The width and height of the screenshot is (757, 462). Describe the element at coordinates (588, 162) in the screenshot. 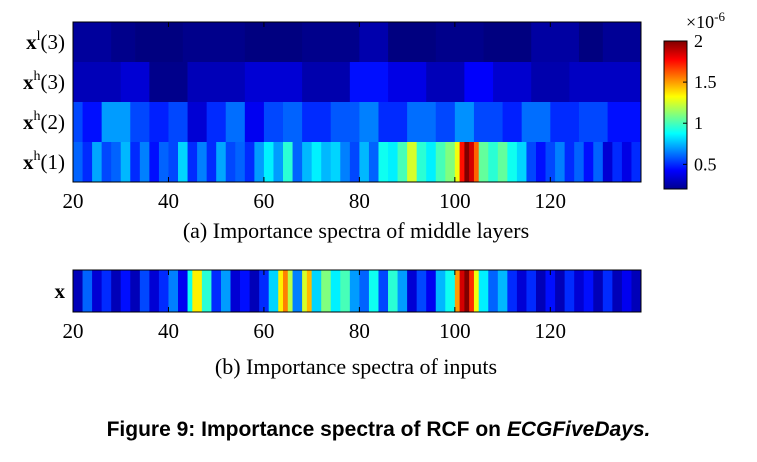

I see `heatmap-a-cell-r3-c56` at that location.